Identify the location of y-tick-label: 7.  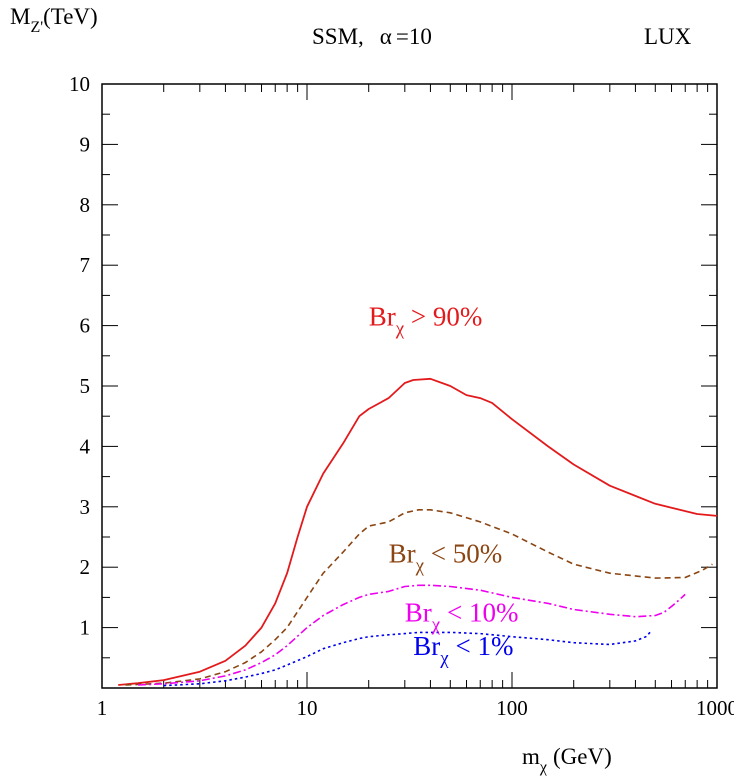
(85, 265).